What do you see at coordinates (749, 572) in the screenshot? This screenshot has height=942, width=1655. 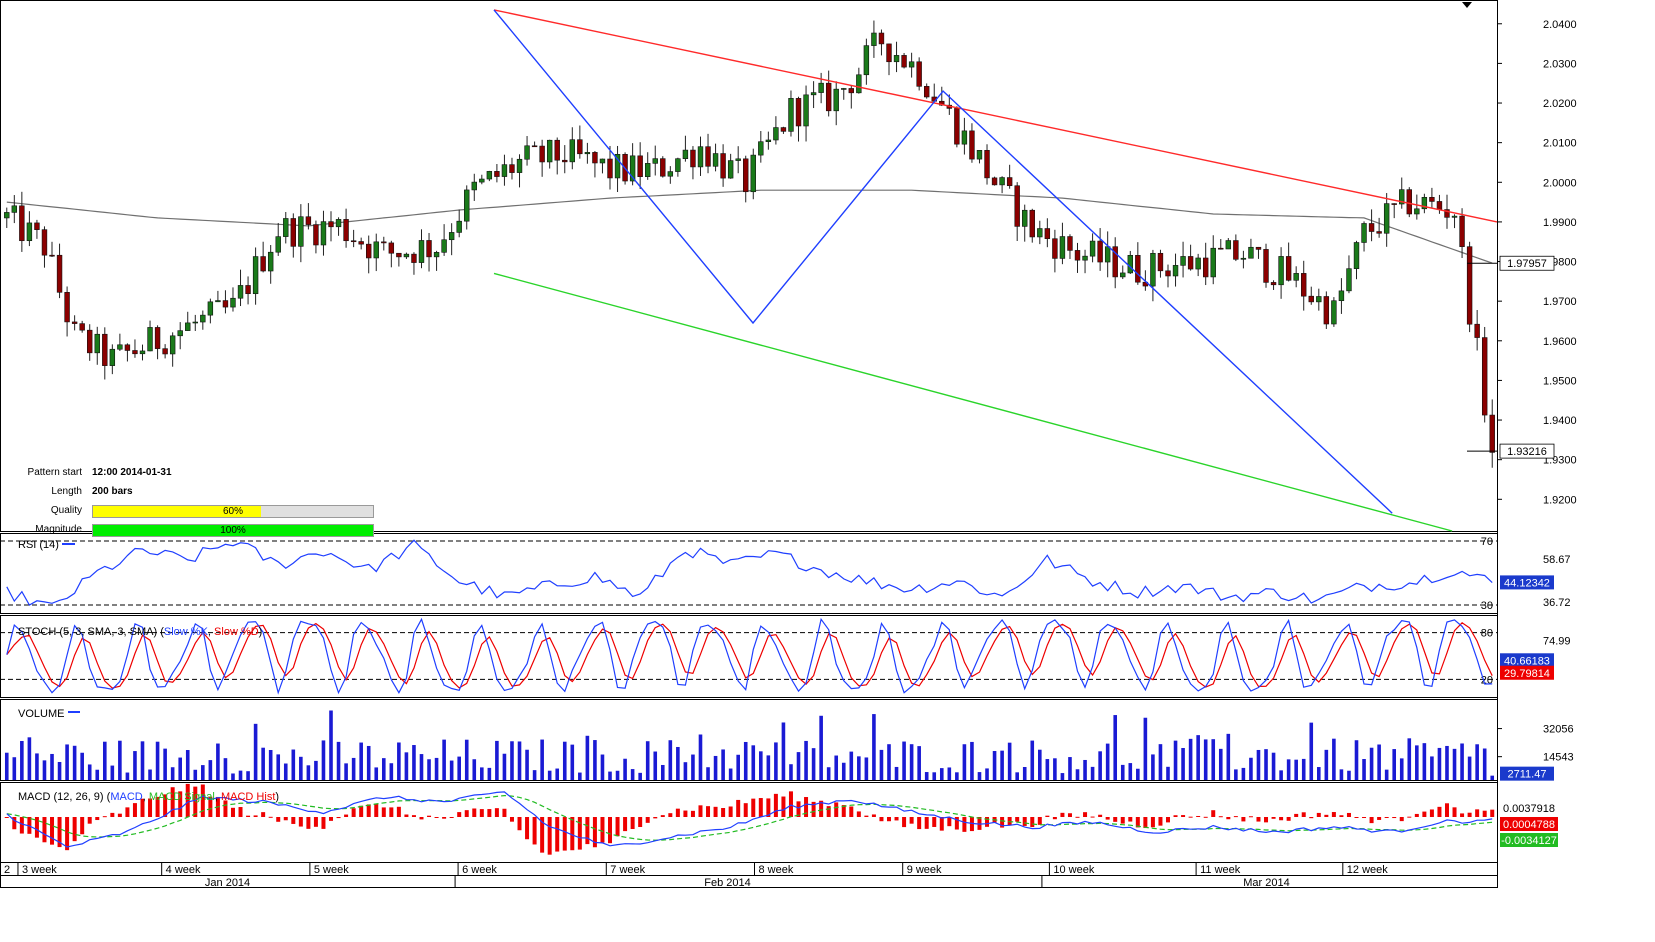 I see `rsi-line` at bounding box center [749, 572].